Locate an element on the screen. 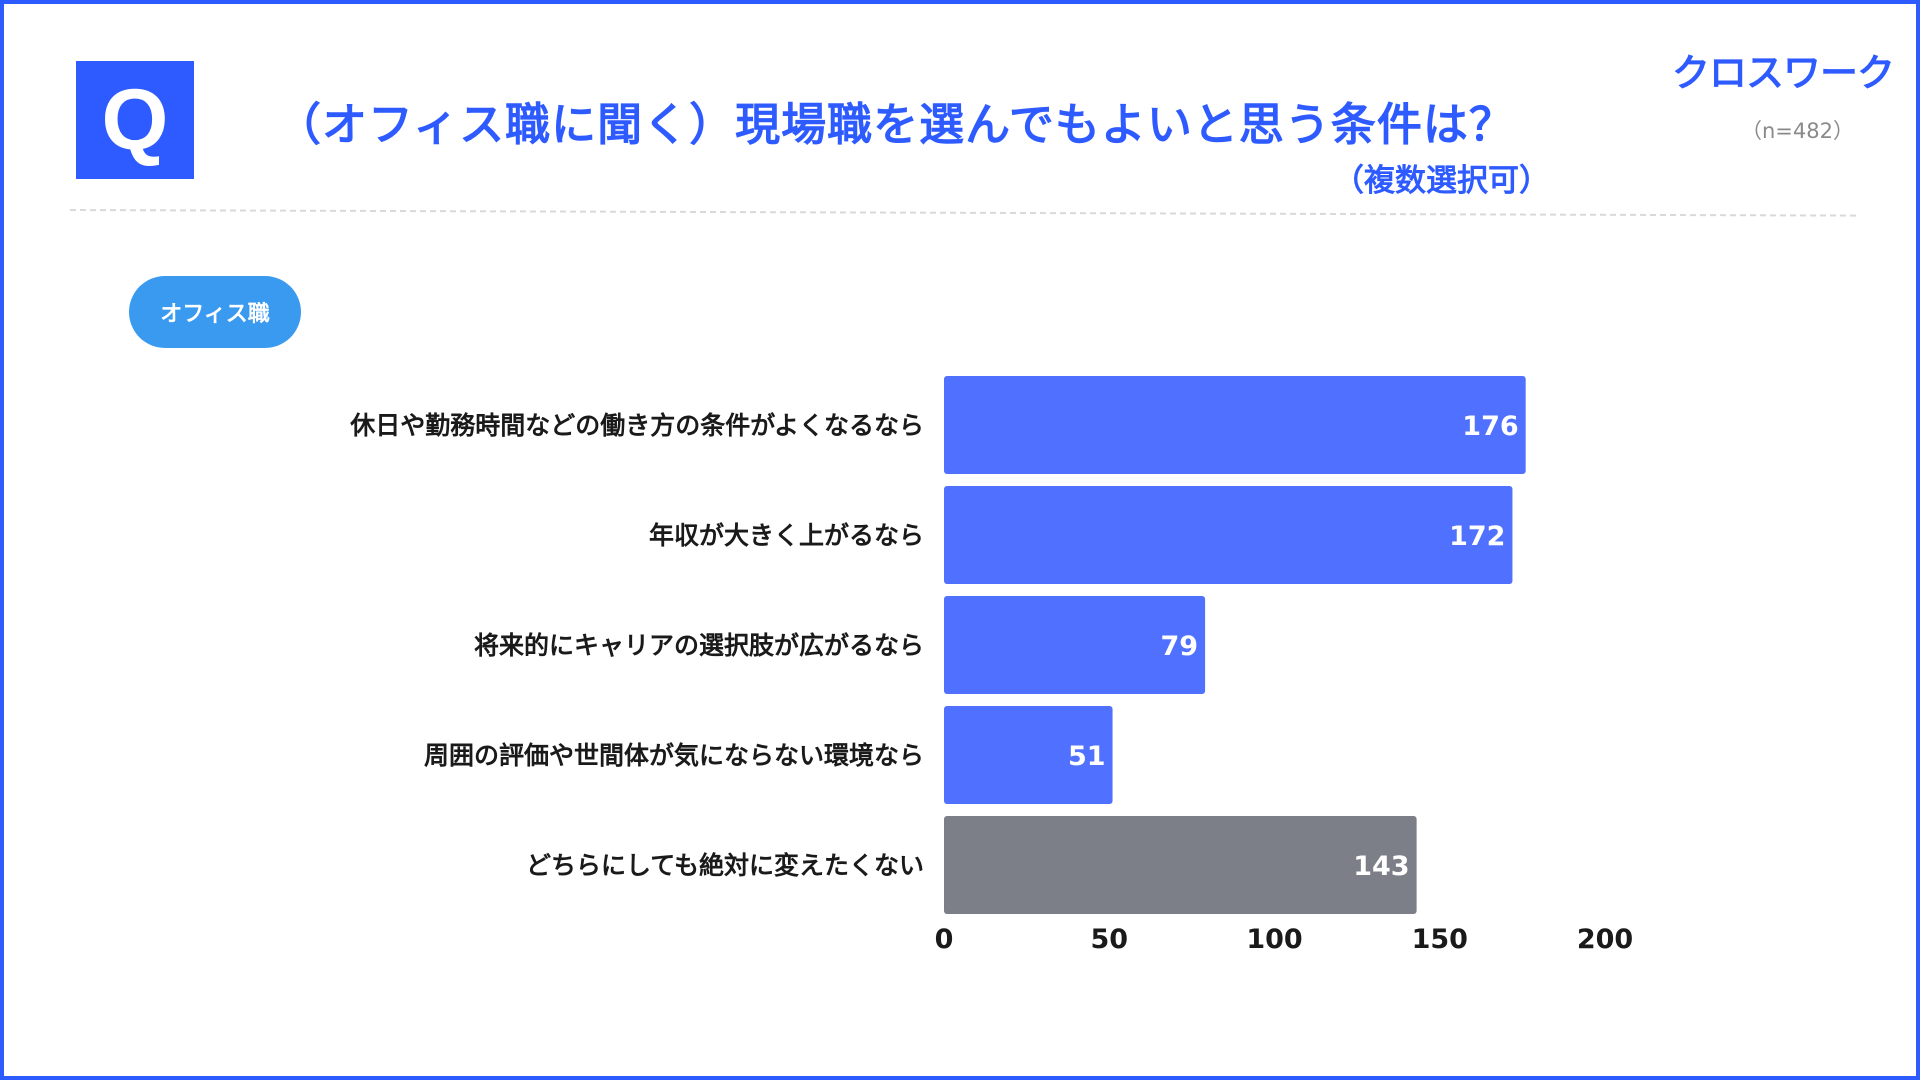  page-subtitle: （複数選択可） is located at coordinates (1441, 181).